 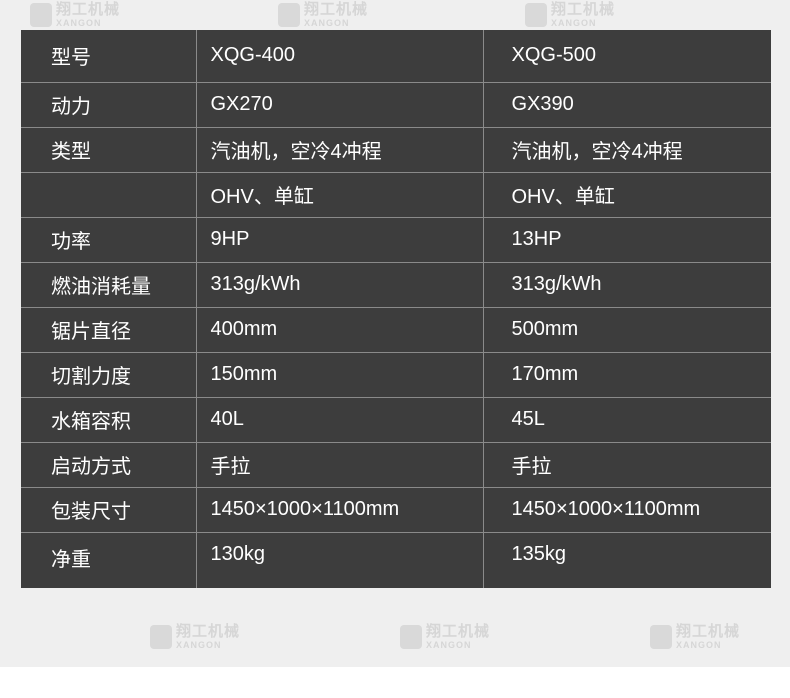 I want to click on spec-value: GX390, so click(x=626, y=104).